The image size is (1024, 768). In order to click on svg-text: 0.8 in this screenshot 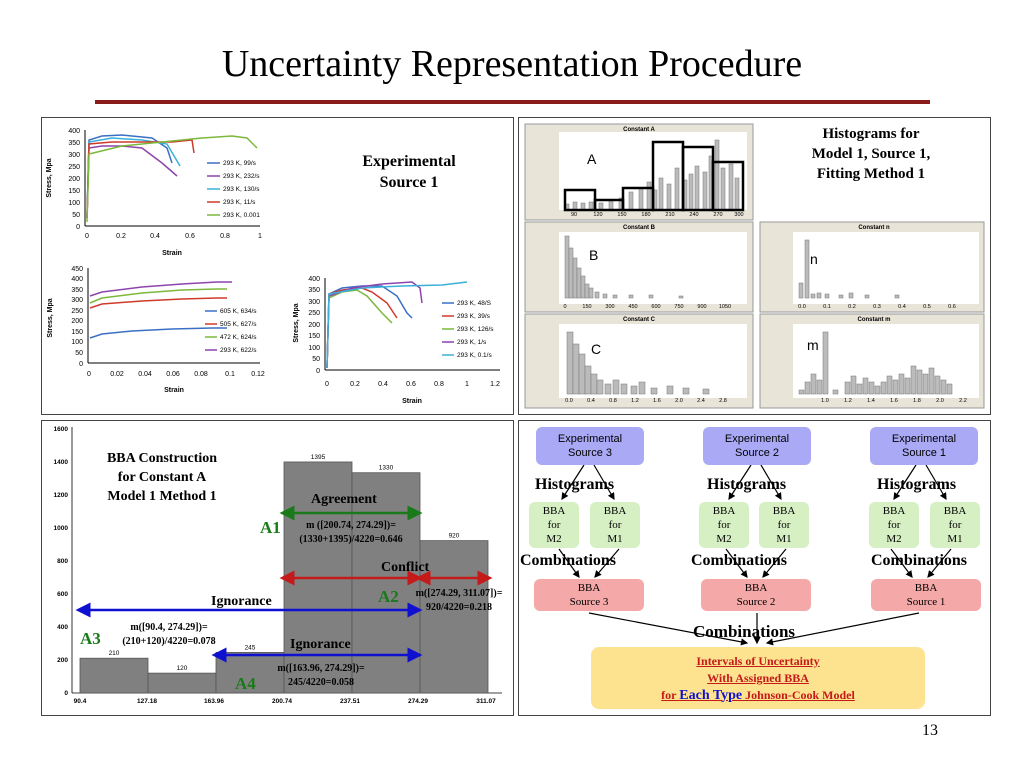, I will do `click(439, 384)`.